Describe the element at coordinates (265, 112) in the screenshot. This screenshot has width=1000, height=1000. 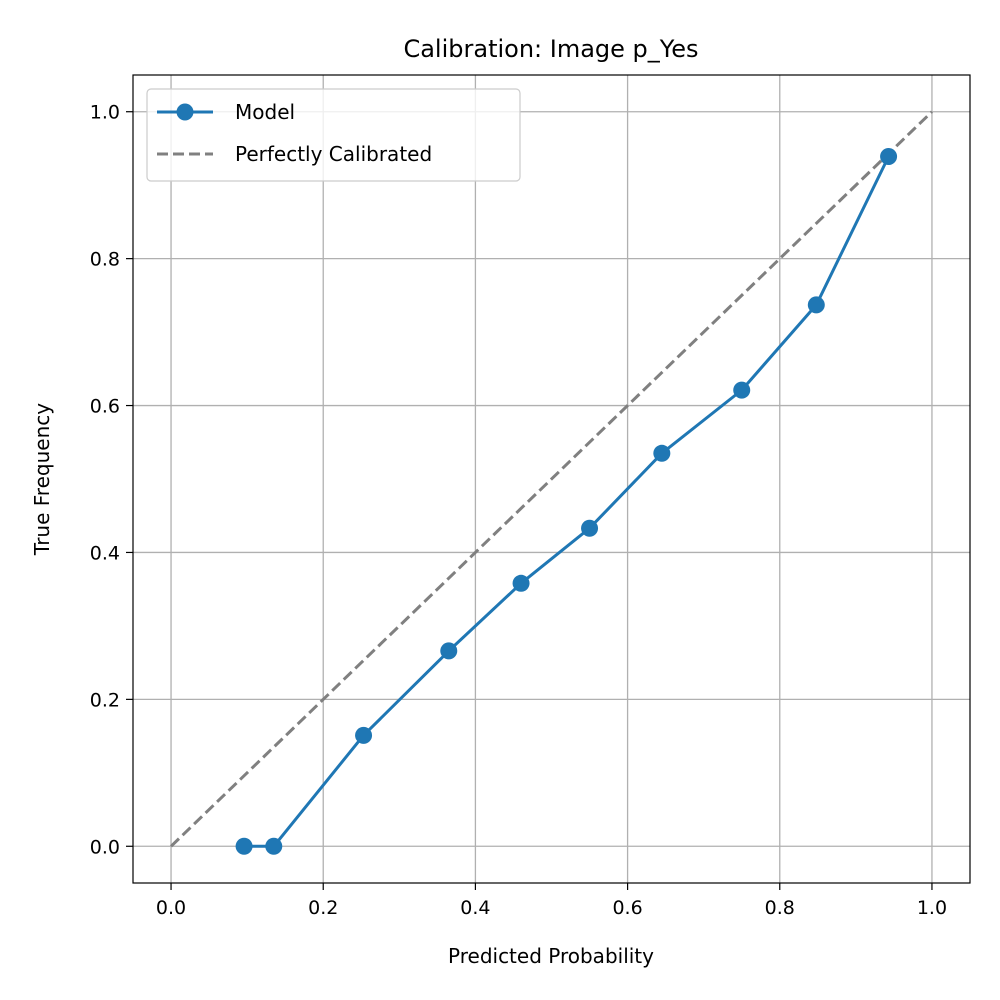
I see `legend-model-label: Model` at that location.